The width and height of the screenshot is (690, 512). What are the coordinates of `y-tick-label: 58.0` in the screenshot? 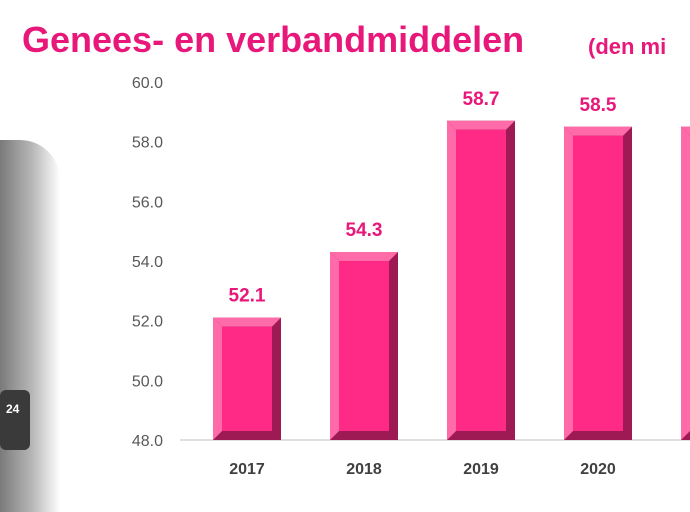 It's located at (147, 143).